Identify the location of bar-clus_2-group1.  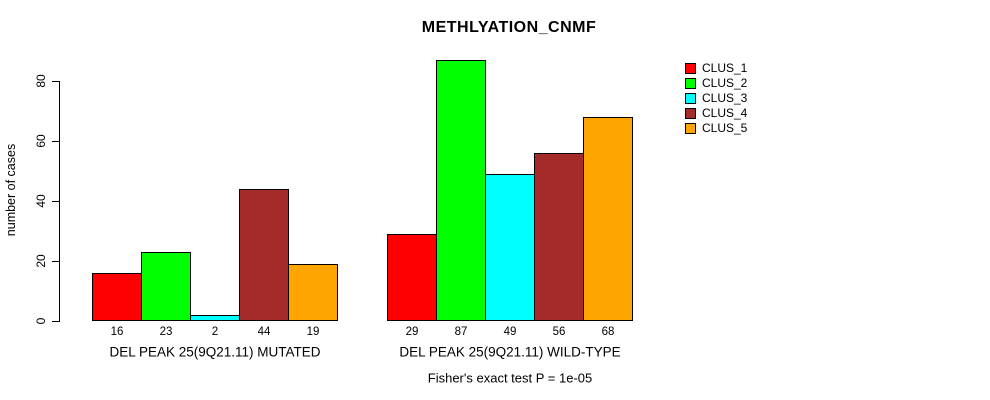
(166, 286).